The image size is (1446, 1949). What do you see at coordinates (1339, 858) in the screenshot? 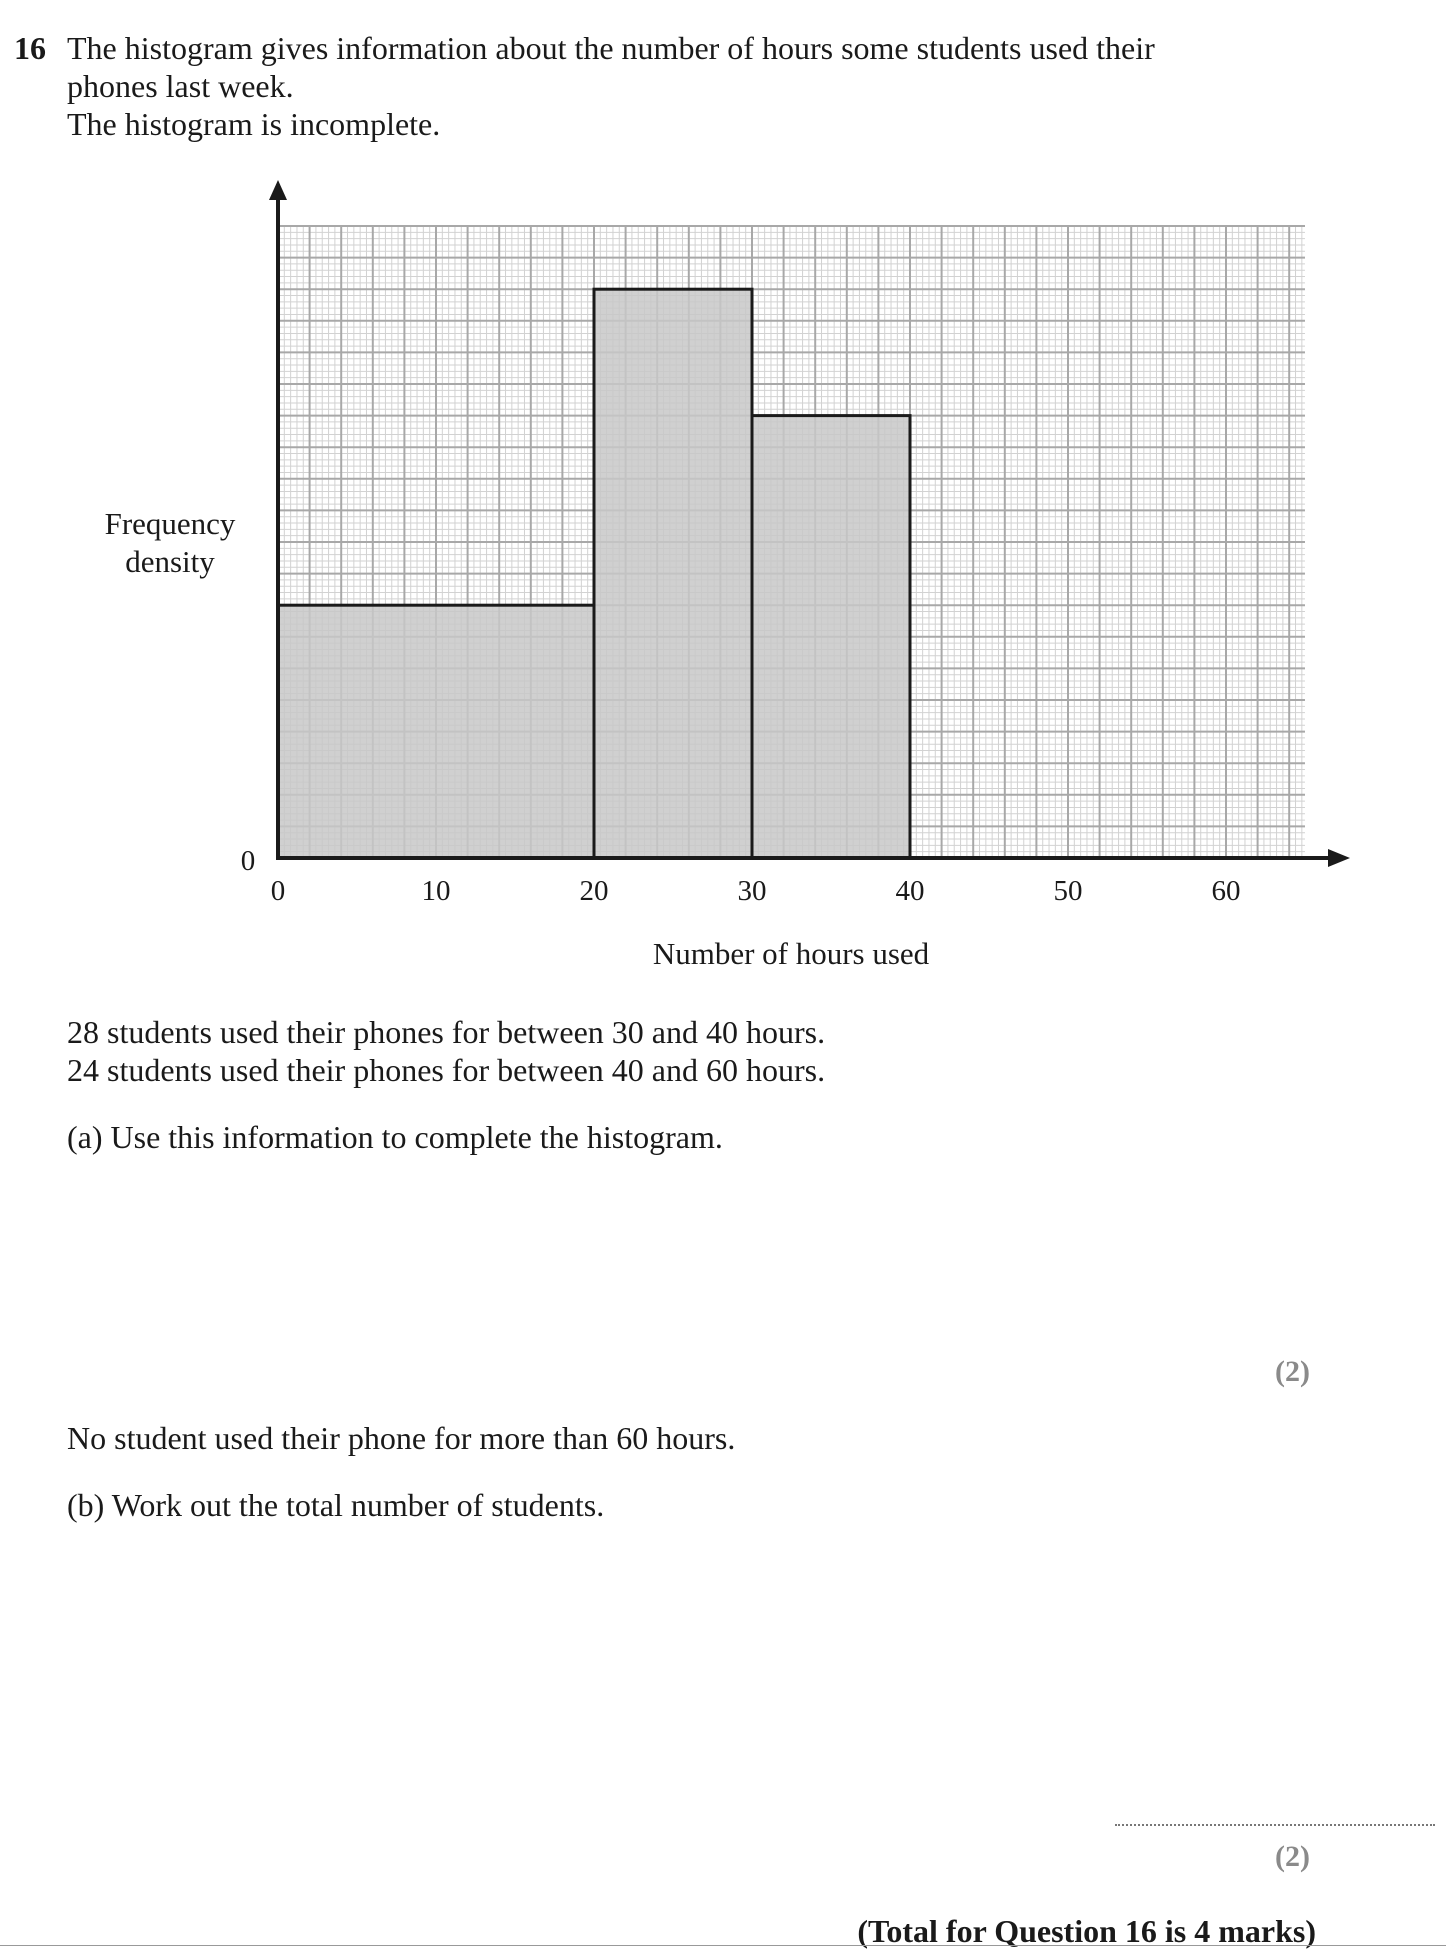
I see `x-axis-arrow` at bounding box center [1339, 858].